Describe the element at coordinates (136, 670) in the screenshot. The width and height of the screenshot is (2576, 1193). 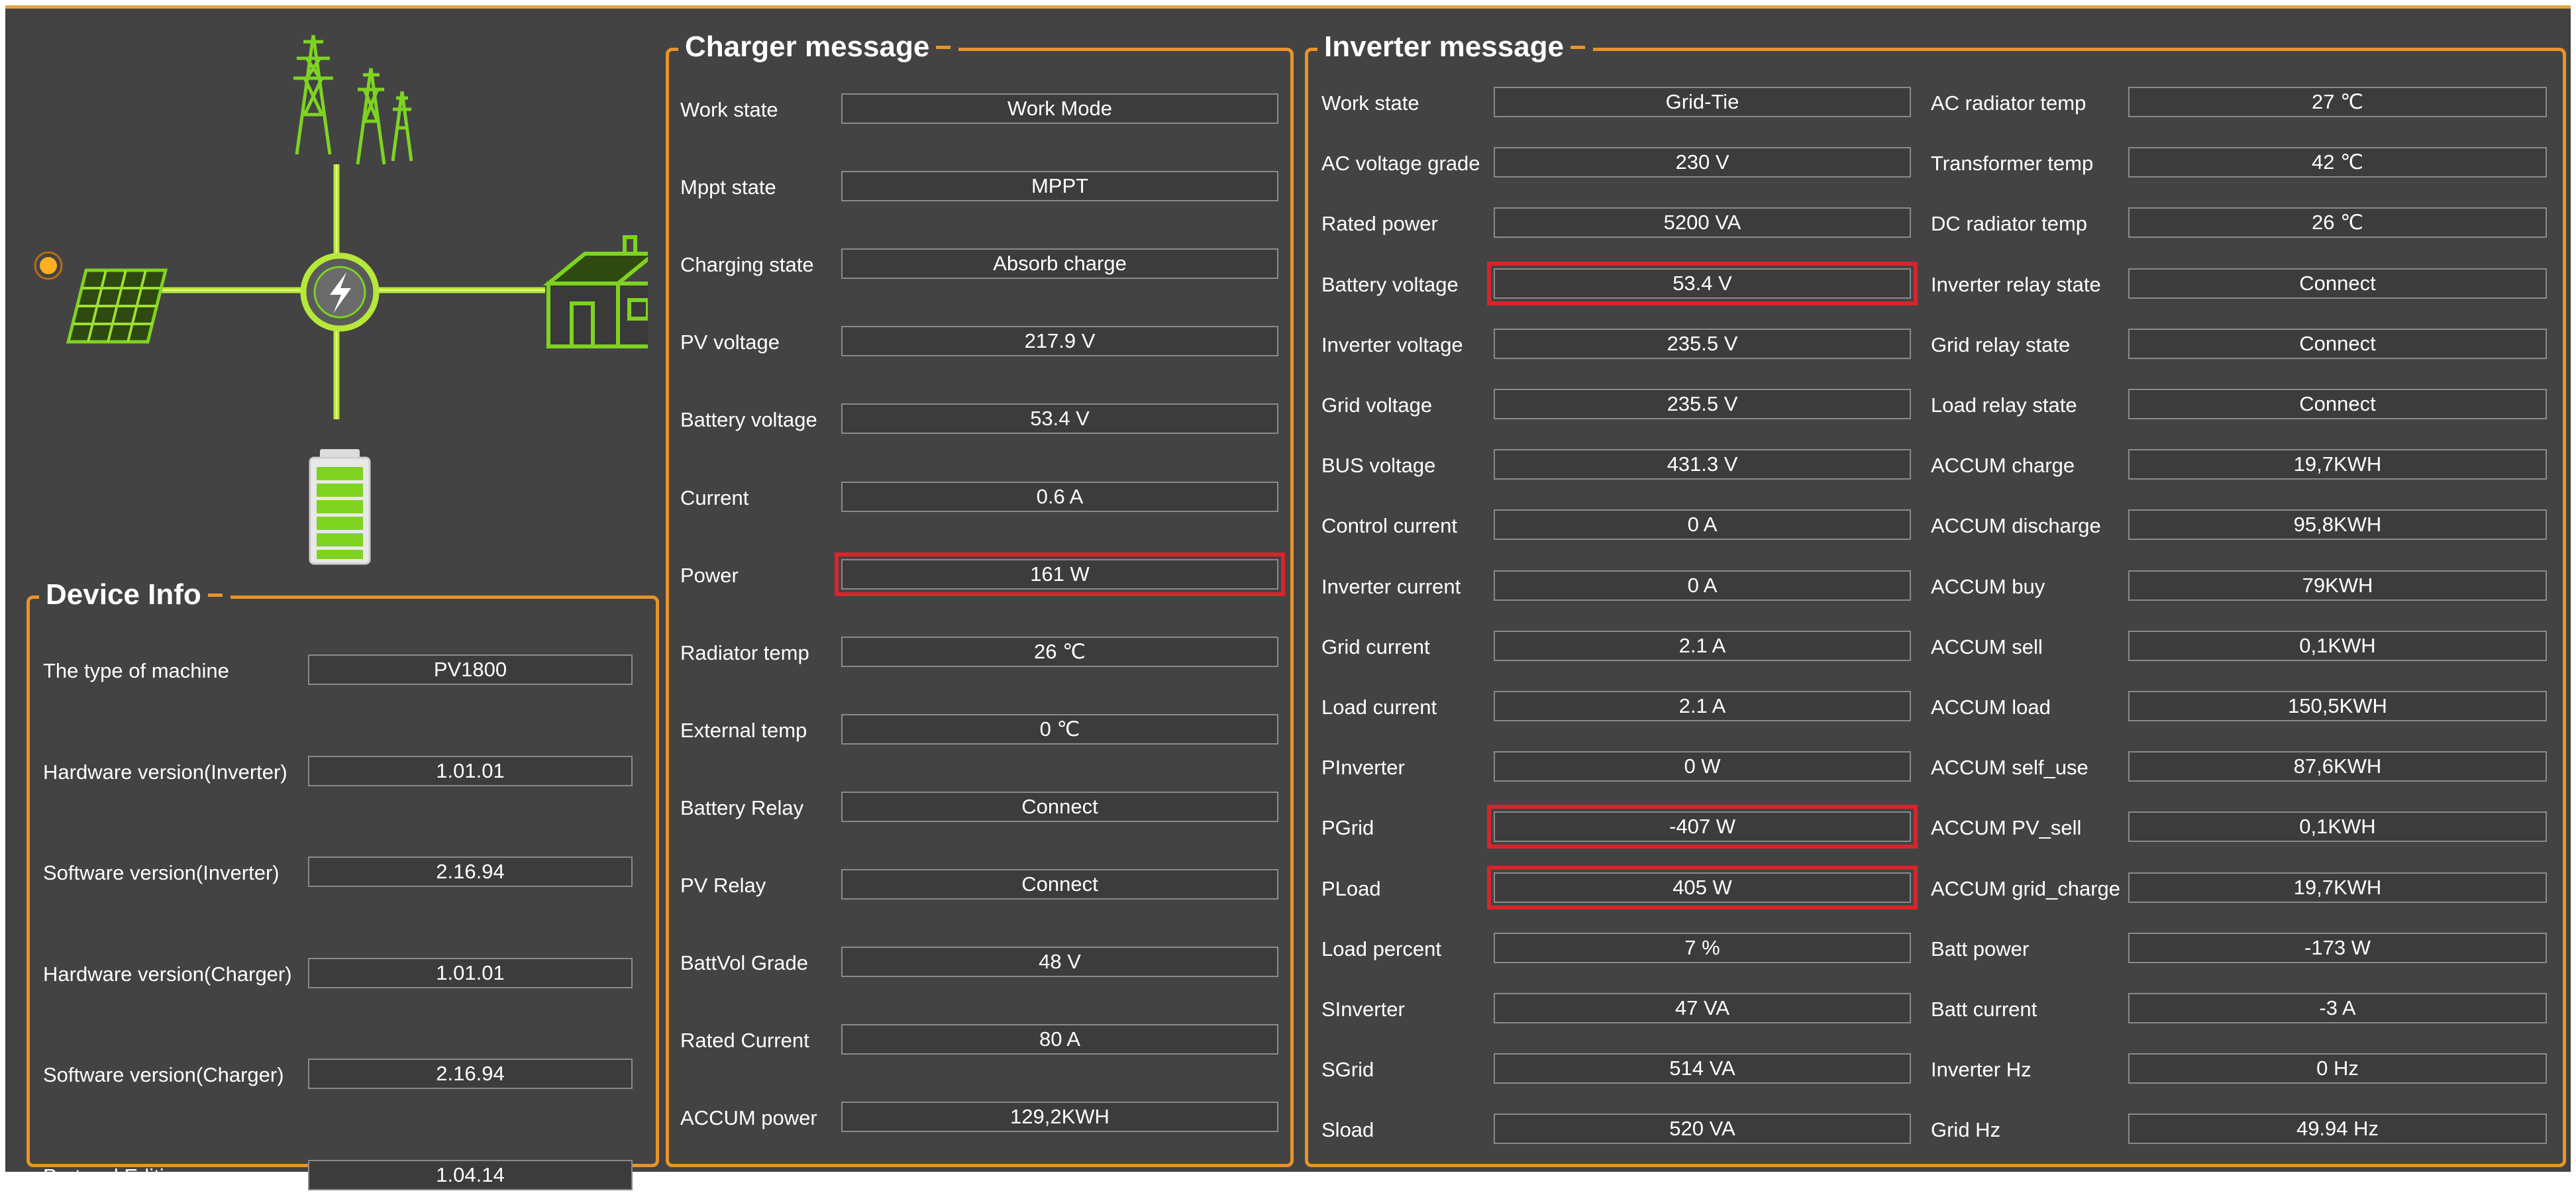
I see `device-info-label: The type of machine` at that location.